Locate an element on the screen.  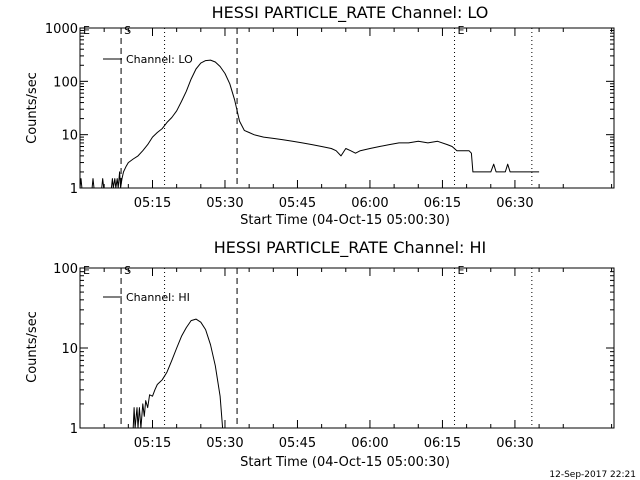
y-tick-label-lo: 10 is located at coordinates (69, 136).